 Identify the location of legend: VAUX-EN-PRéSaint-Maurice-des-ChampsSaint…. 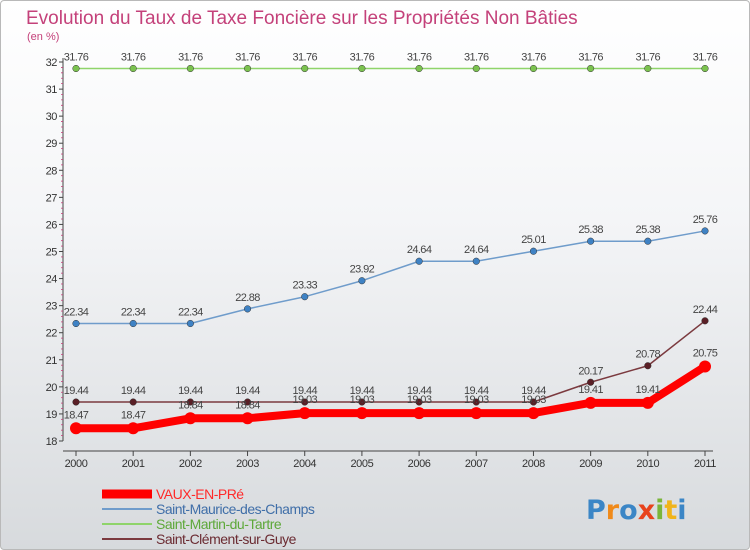
(208, 516).